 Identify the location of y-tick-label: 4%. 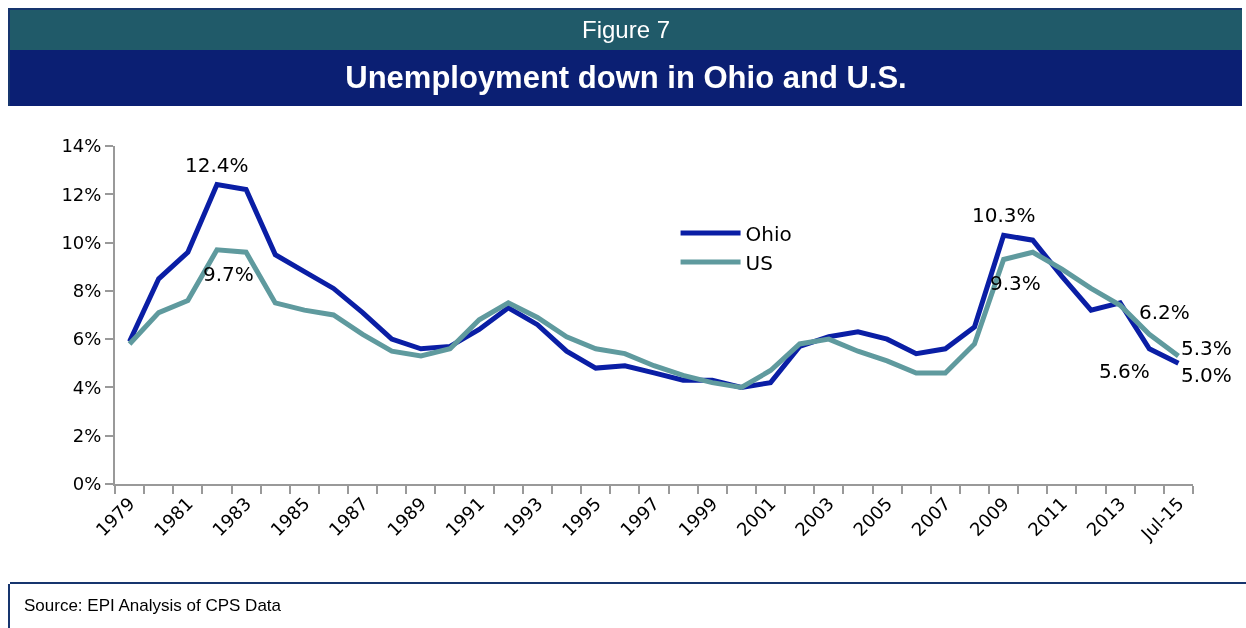
(87, 387).